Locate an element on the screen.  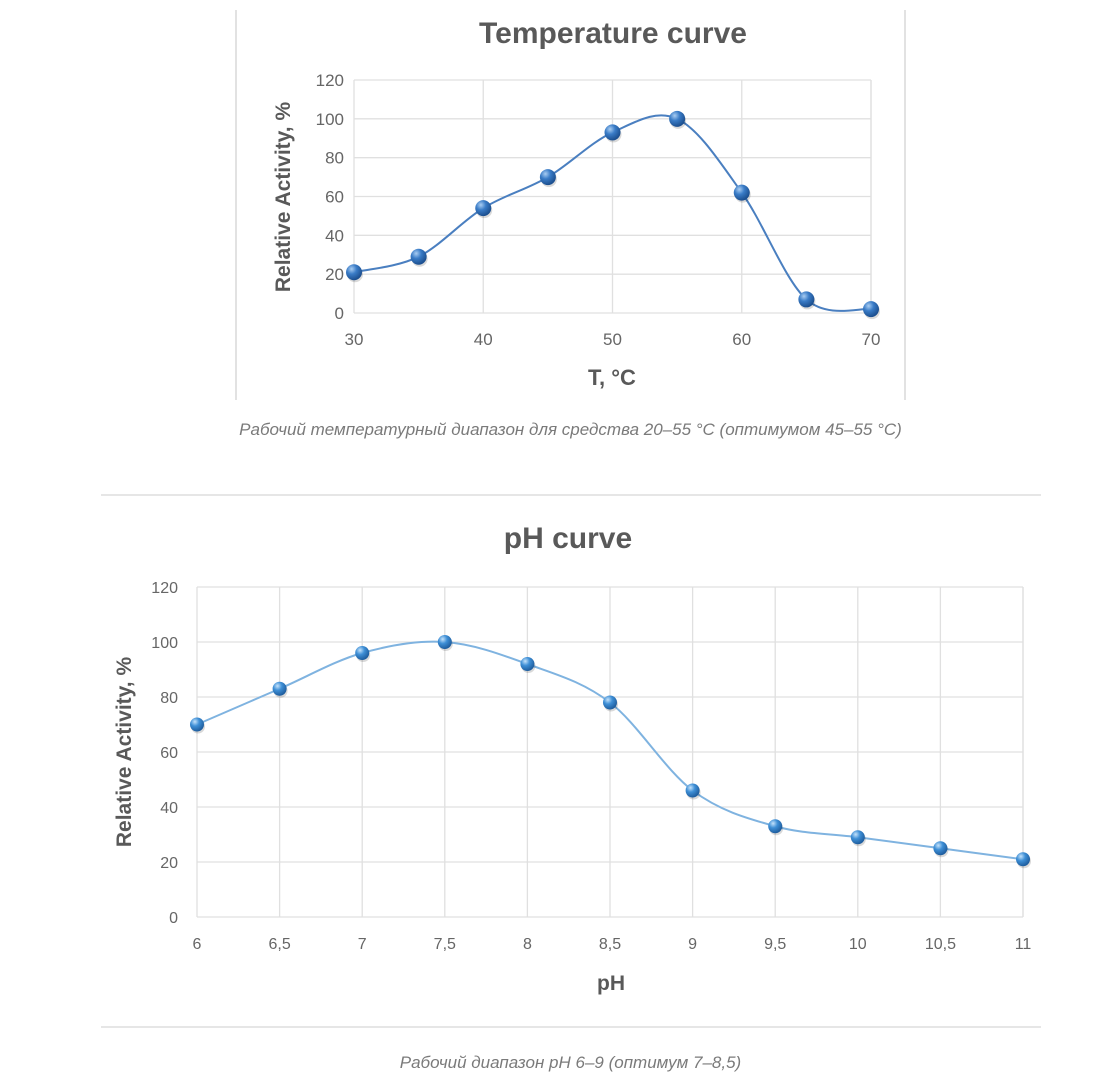
ph-frame-top is located at coordinates (571, 495).